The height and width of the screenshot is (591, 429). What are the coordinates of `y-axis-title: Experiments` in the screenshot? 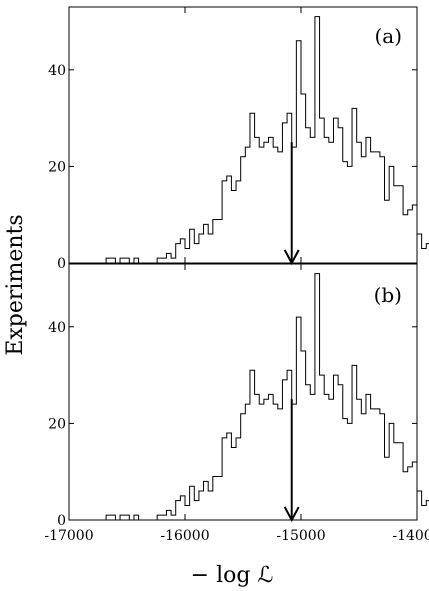 It's located at (15, 284).